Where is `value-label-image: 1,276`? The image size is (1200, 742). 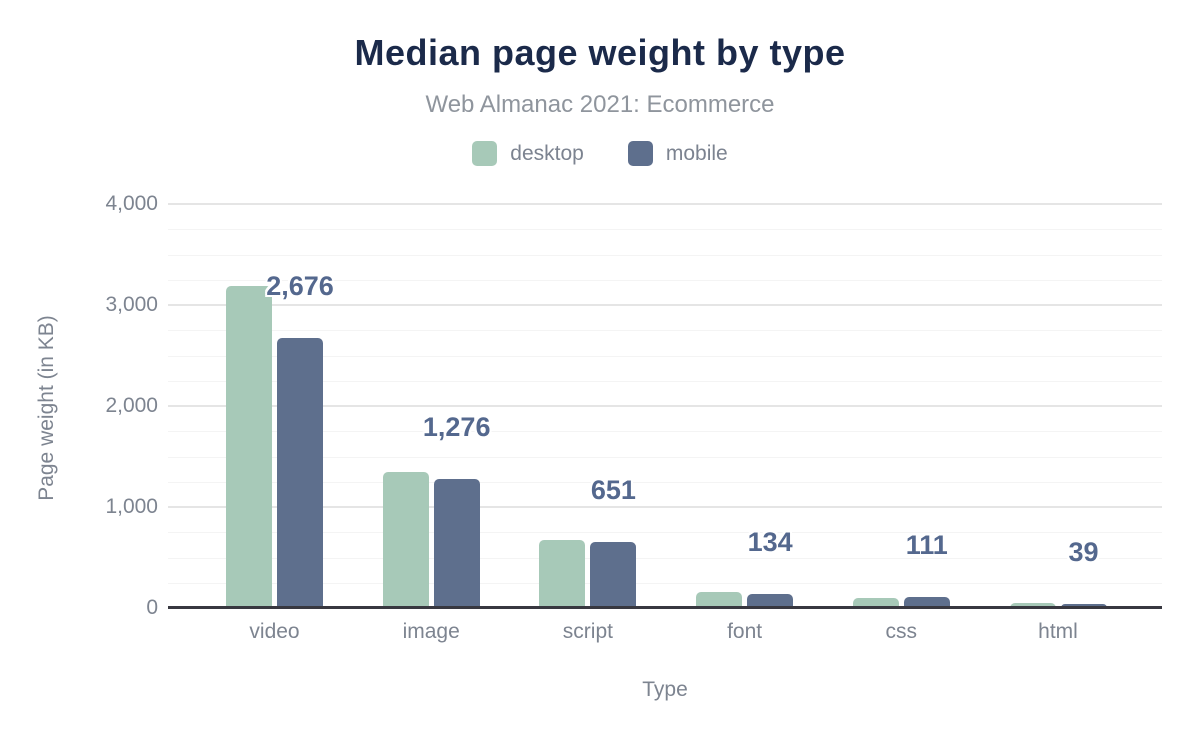 value-label-image: 1,276 is located at coordinates (456, 427).